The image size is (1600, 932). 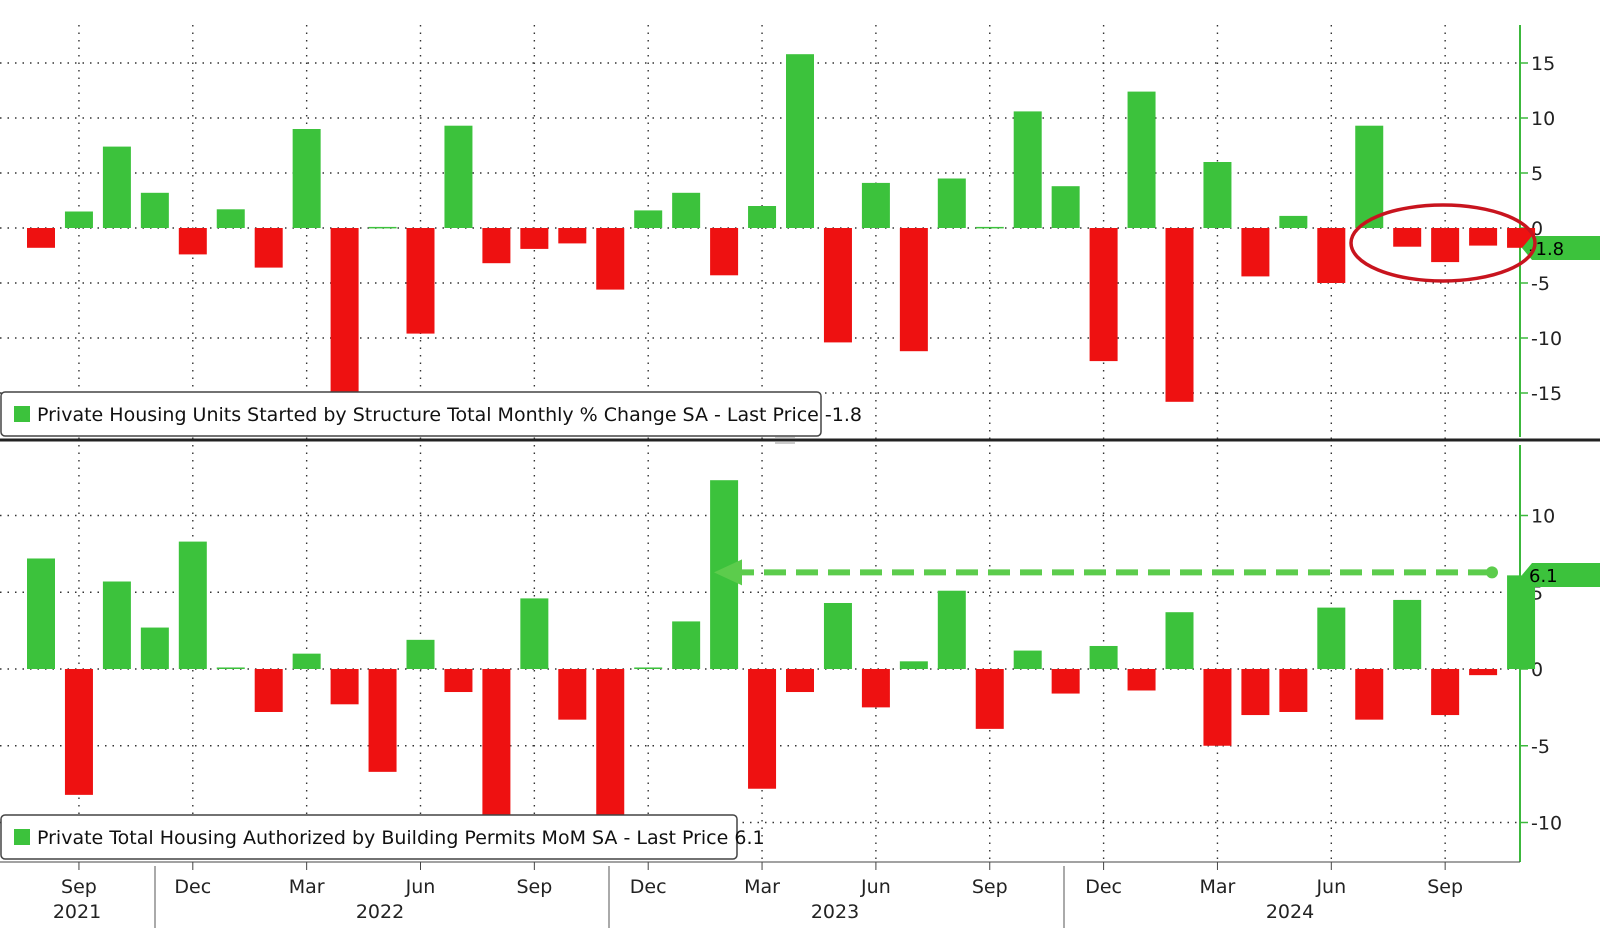 I want to click on arrow-origin-dot, so click(x=1492, y=572).